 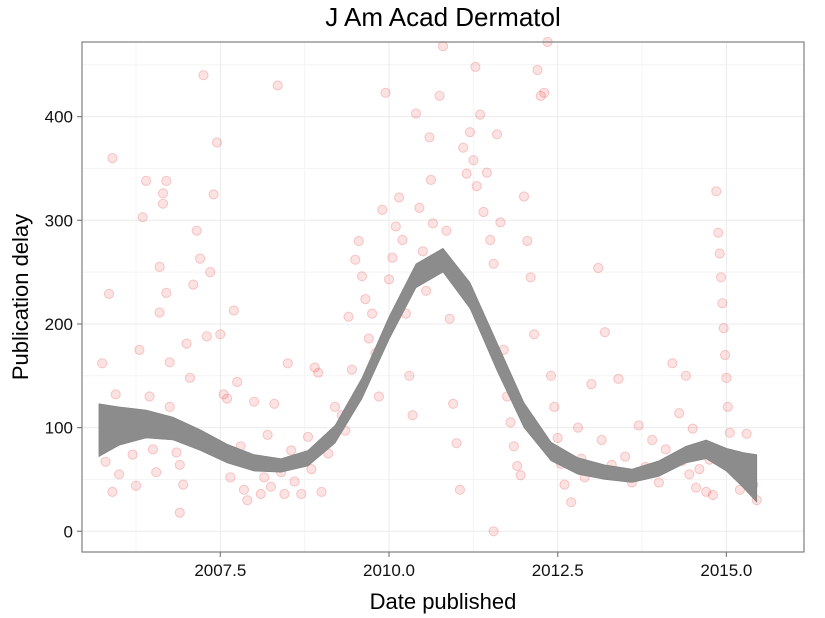 What do you see at coordinates (443, 17) in the screenshot?
I see `chart-title: J Am Acad Dermatol` at bounding box center [443, 17].